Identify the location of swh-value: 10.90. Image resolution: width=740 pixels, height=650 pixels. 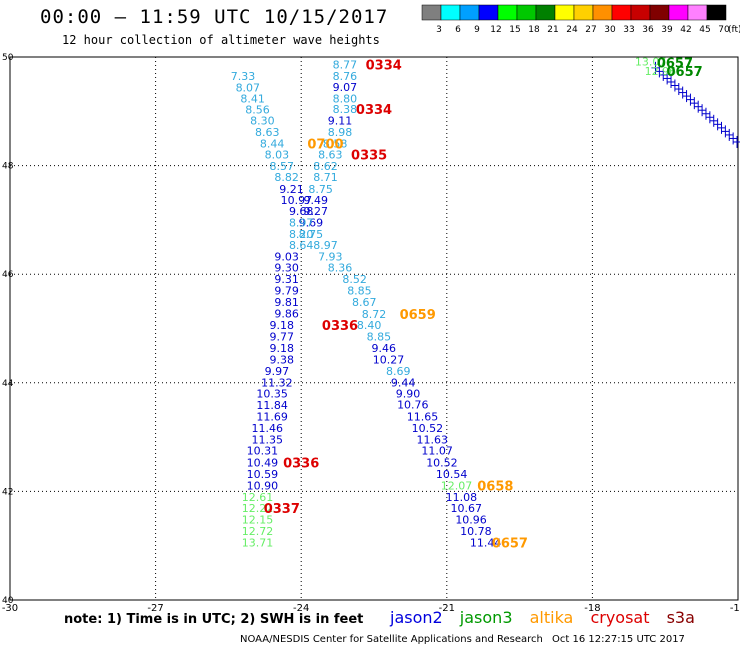
(263, 485).